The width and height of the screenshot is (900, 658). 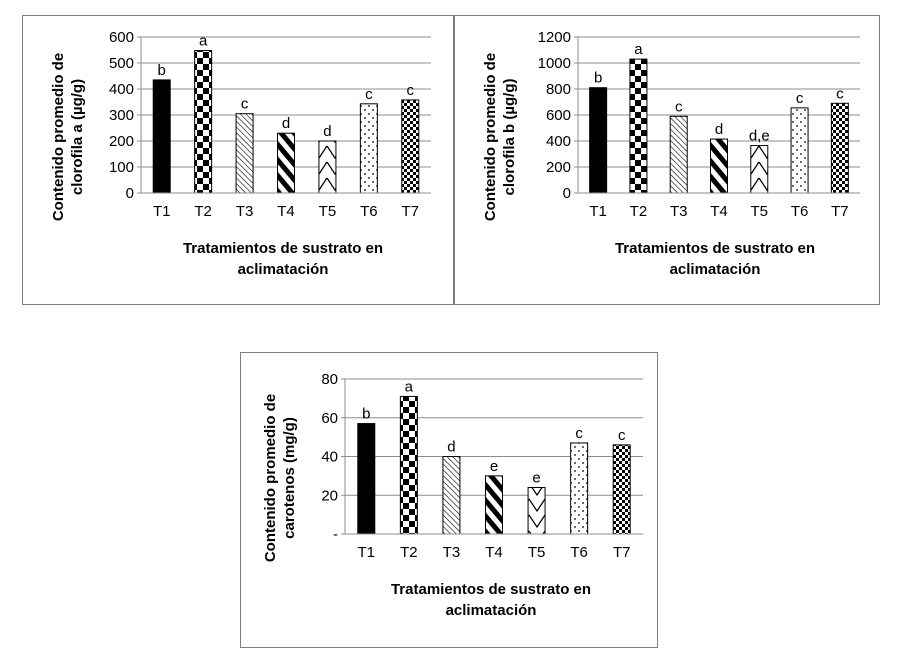 What do you see at coordinates (554, 63) in the screenshot?
I see `y-tick-label: 1000` at bounding box center [554, 63].